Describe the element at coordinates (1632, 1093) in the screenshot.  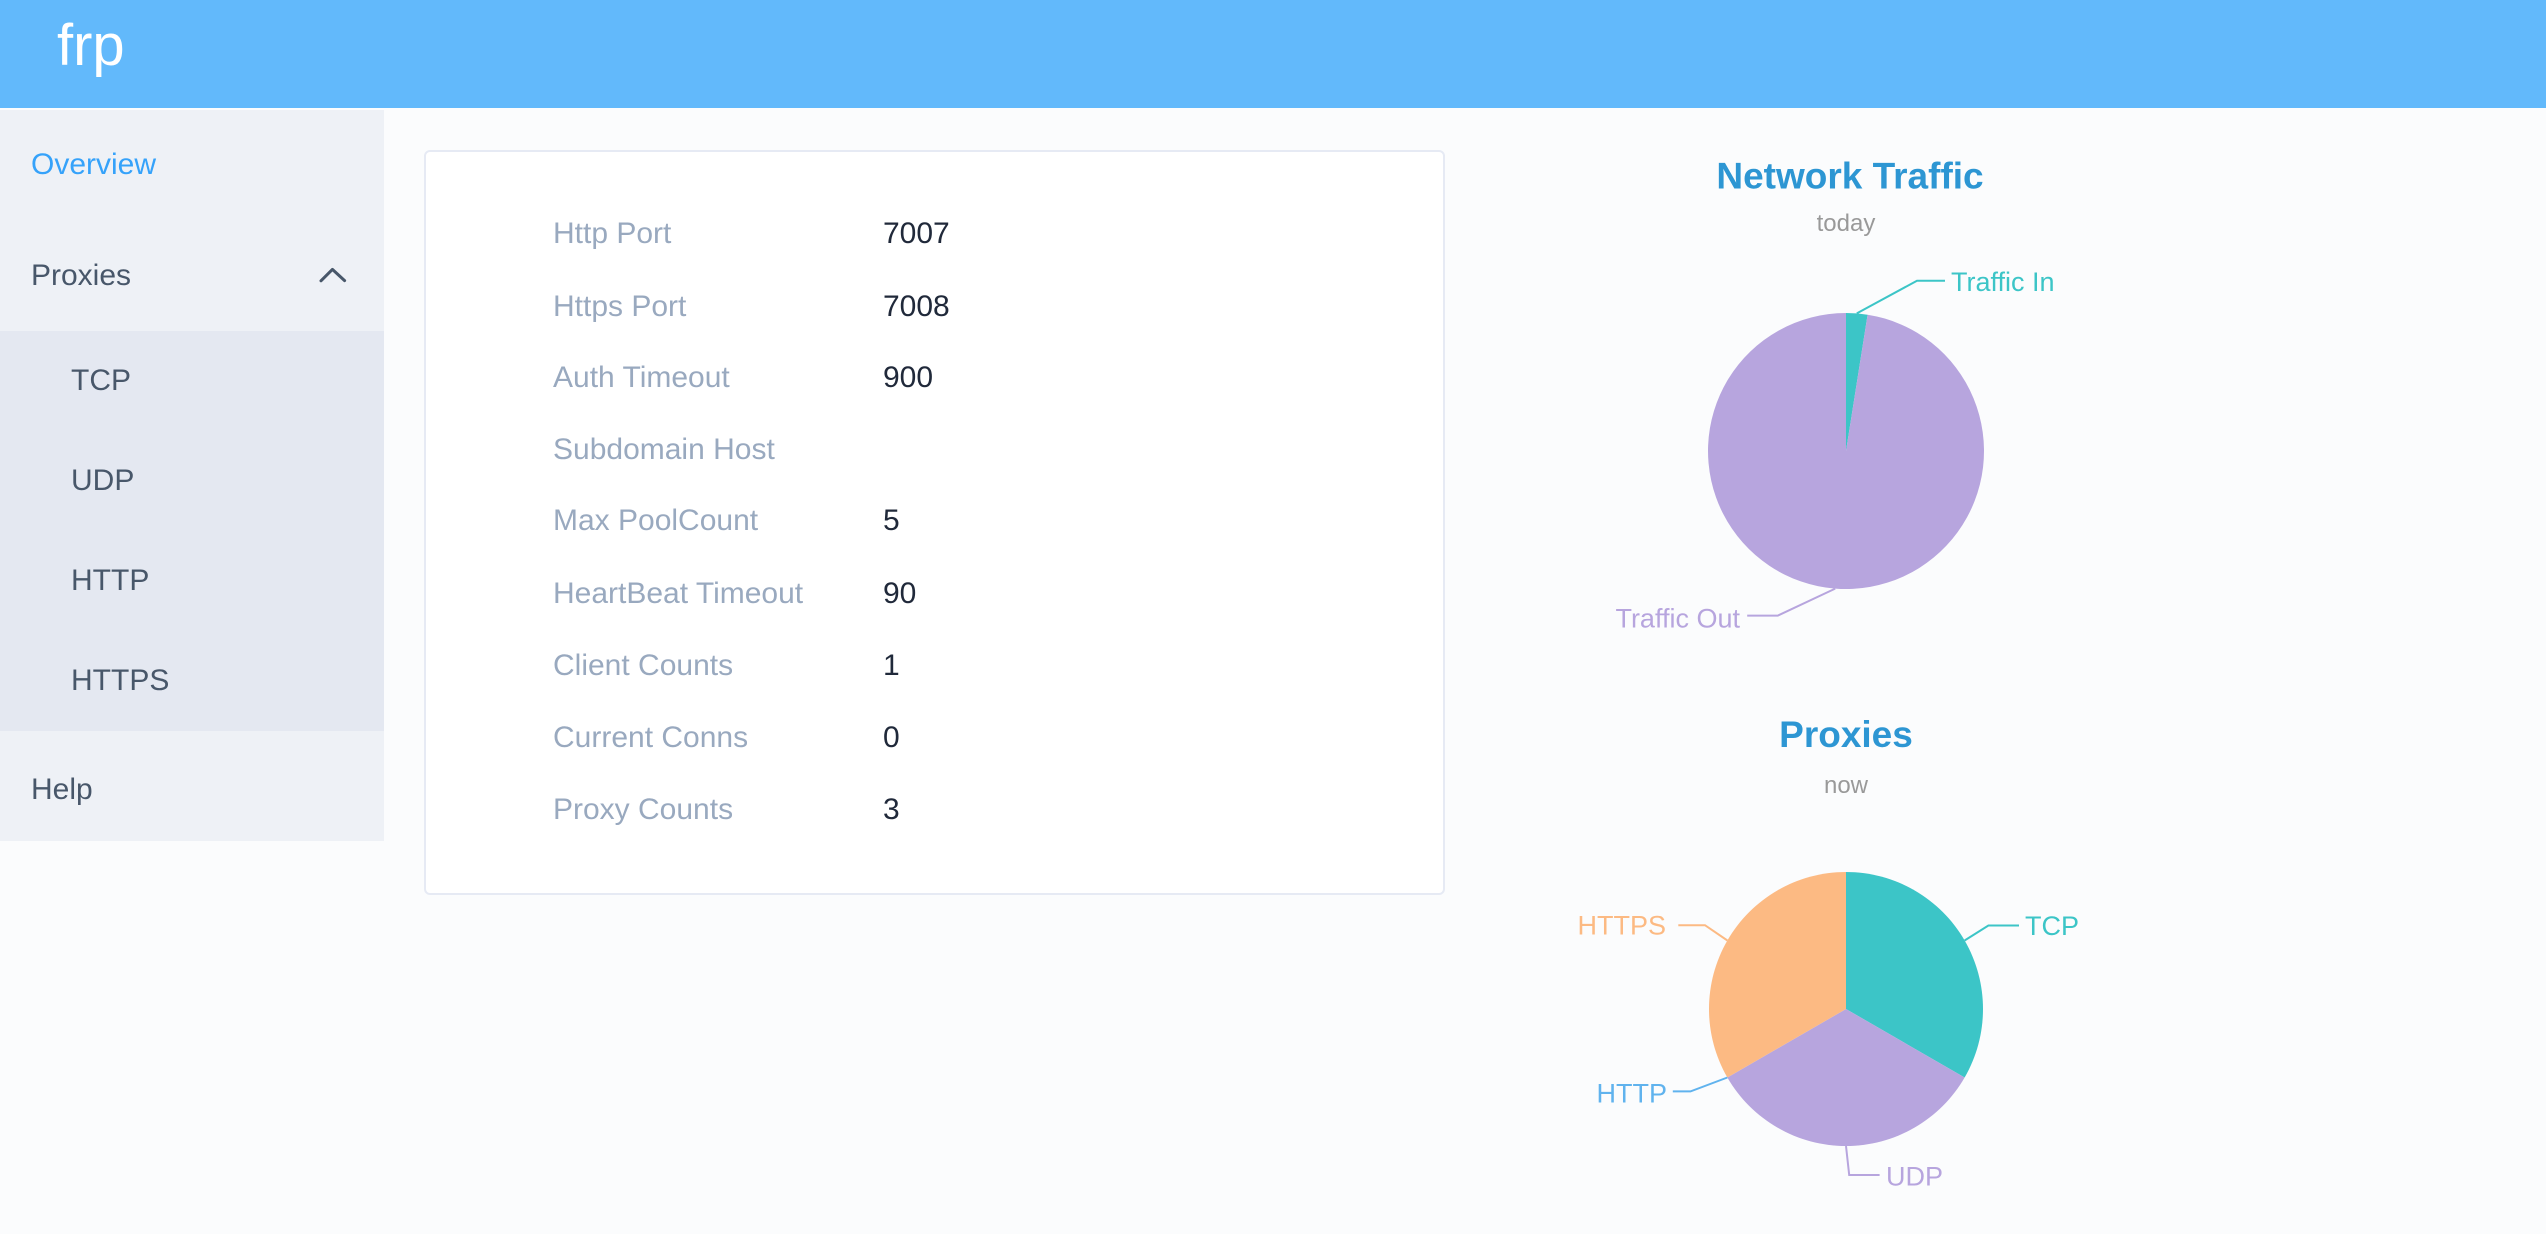
I see `svg-text: HTTP` at that location.